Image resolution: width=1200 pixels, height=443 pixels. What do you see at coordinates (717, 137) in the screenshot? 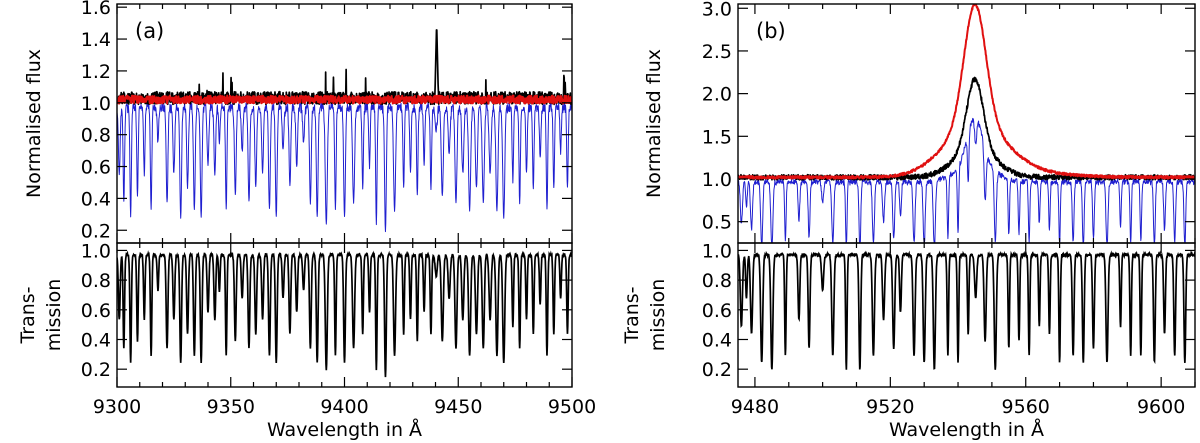
I see `top-y-tick-label: 1.5` at bounding box center [717, 137].